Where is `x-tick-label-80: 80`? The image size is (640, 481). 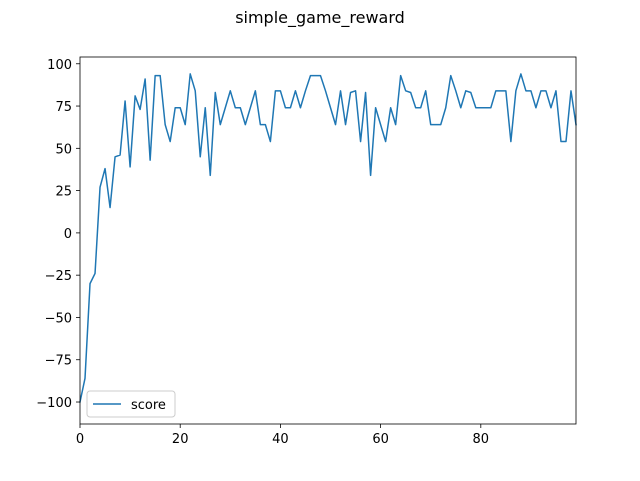
x-tick-label-80: 80 is located at coordinates (481, 439).